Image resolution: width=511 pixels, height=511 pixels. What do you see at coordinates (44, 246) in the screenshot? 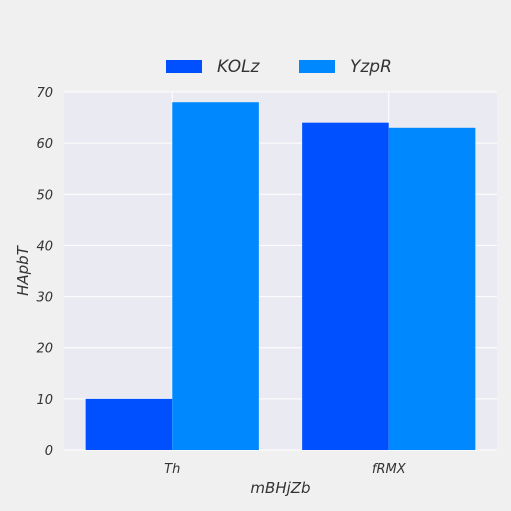
I see `y-tick-label: 40` at bounding box center [44, 246].